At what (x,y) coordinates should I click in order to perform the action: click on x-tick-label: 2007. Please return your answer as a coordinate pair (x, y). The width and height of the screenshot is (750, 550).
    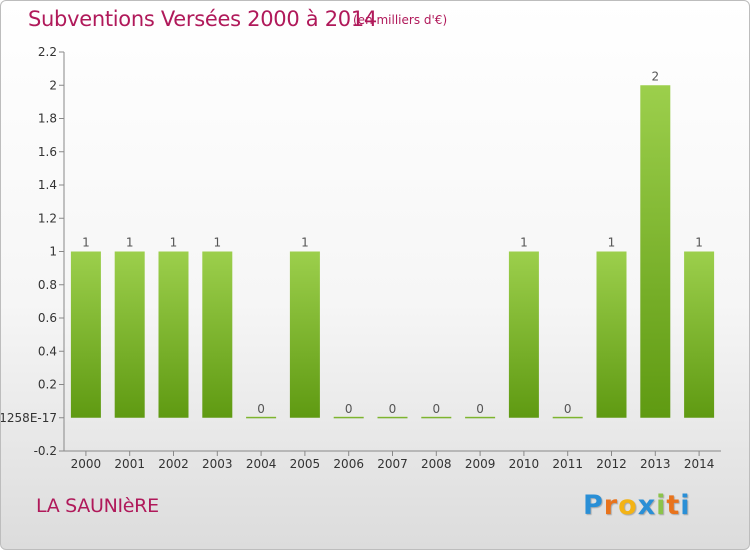
    Looking at the image, I should click on (392, 464).